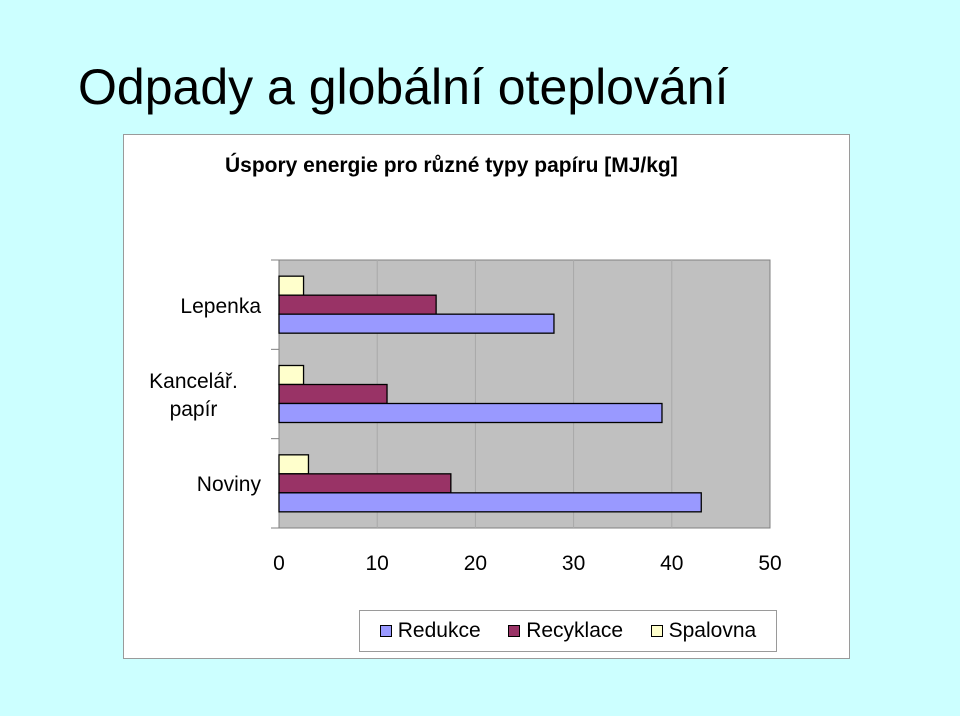  What do you see at coordinates (377, 563) in the screenshot?
I see `x-tick-label: 10` at bounding box center [377, 563].